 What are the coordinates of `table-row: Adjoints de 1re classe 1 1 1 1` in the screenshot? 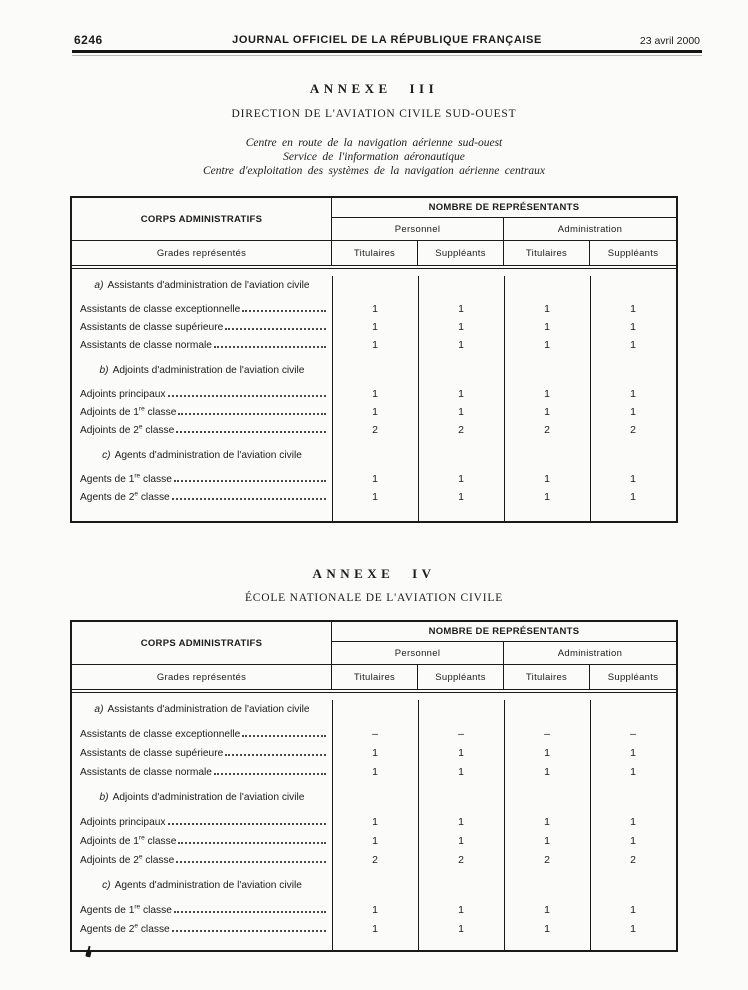 It's located at (374, 840).